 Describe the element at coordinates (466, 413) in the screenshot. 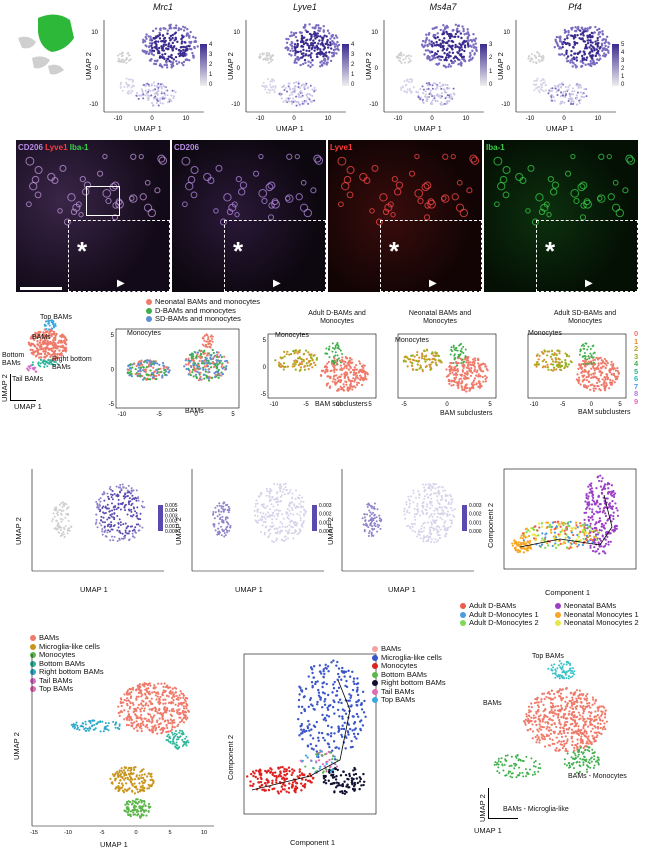

I see `panel-c-subclusters: BAM subclusters` at that location.